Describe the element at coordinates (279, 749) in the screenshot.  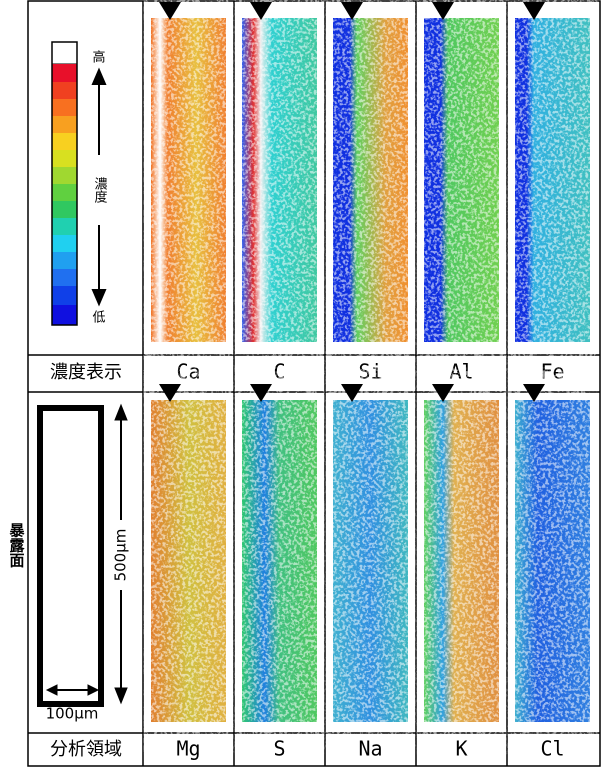
I see `element-label: S` at that location.